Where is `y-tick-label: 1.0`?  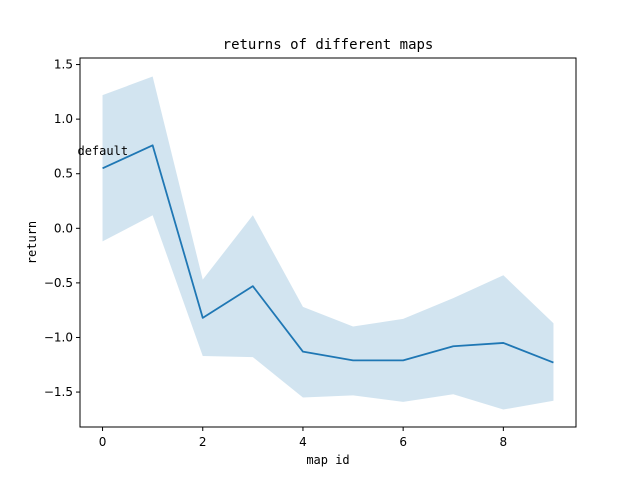
y-tick-label: 1.0 is located at coordinates (63, 119).